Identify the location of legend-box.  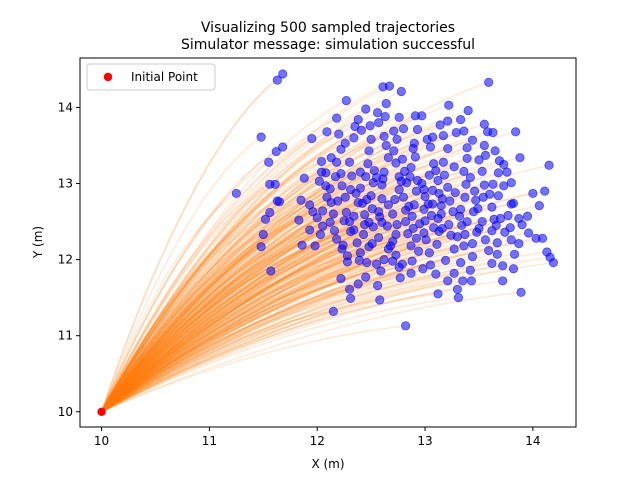
(151, 77).